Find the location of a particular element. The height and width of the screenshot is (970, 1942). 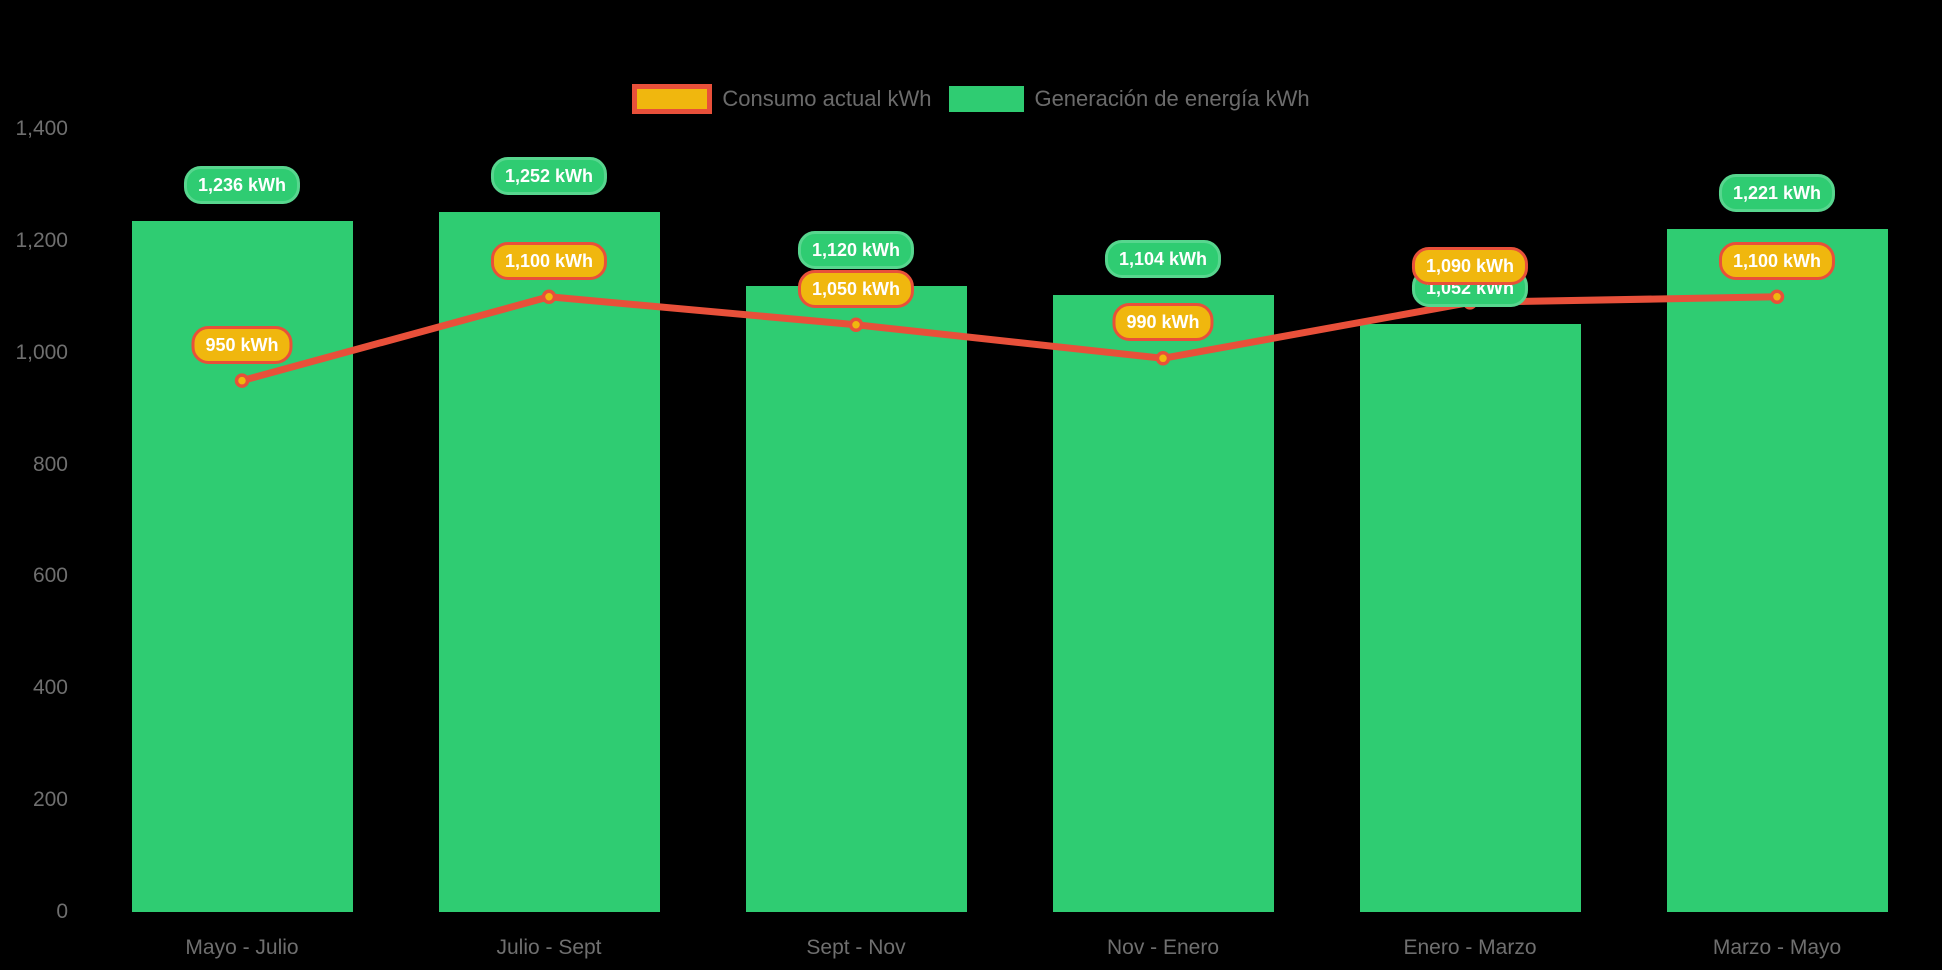

legend-item-generacion: Generación de energía kWh is located at coordinates (1129, 99).